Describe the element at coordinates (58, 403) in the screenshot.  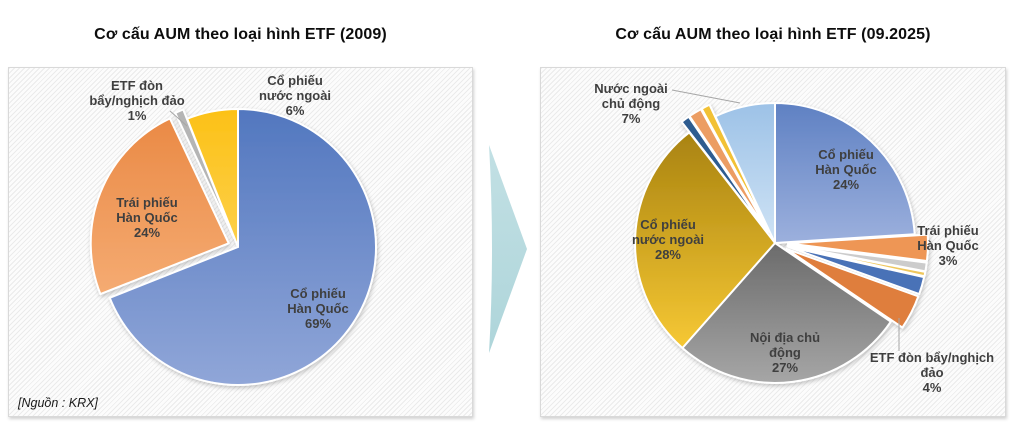
I see `source-note: [Nguồn : KRX]` at that location.